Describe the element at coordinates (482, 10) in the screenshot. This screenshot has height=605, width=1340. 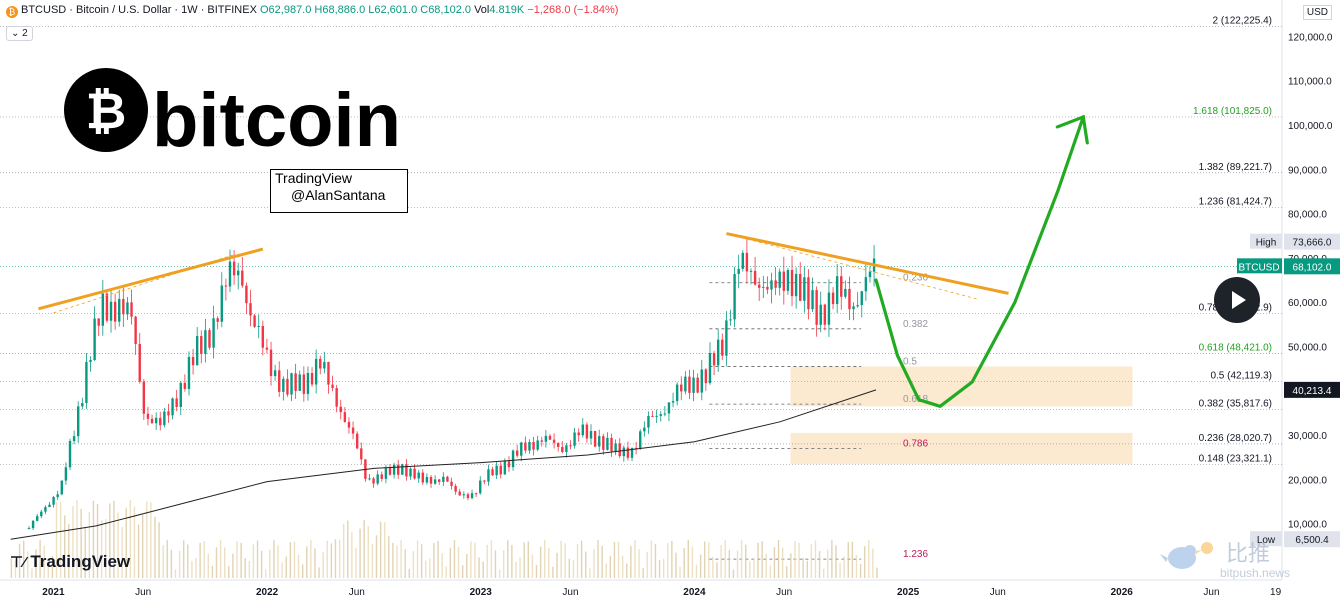
I see `volume-label: Vol` at that location.